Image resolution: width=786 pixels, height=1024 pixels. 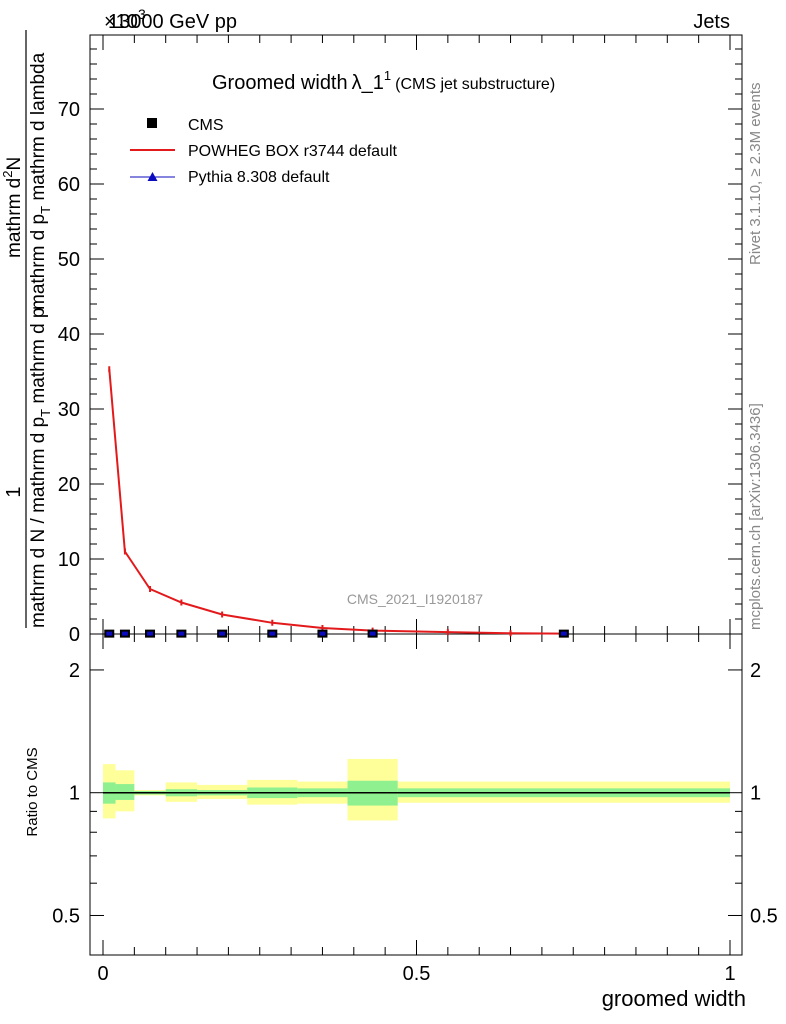 I want to click on x-tick-label: 0.5, so click(x=417, y=974).